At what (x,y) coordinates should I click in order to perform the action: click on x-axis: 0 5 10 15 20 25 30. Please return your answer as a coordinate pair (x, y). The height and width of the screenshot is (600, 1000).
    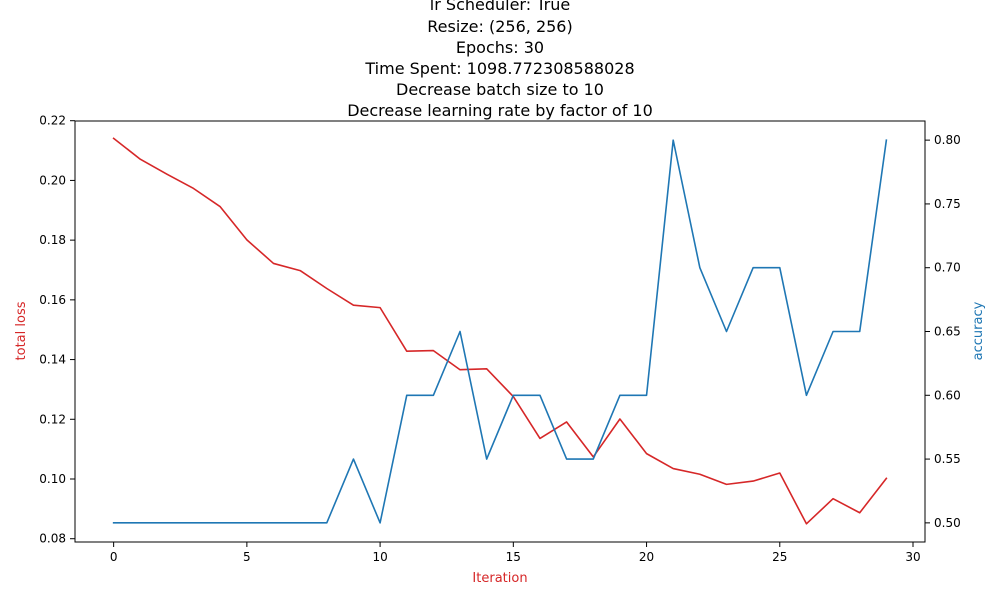
    Looking at the image, I should click on (515, 553).